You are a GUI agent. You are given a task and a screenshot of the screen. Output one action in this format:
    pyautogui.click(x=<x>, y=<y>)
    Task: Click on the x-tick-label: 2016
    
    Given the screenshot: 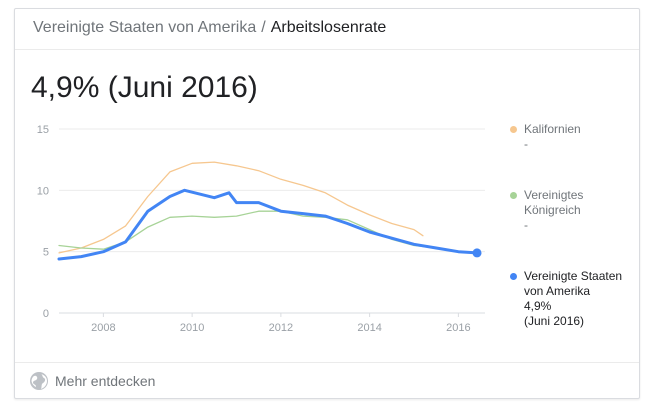 What is the action you would take?
    pyautogui.click(x=458, y=328)
    